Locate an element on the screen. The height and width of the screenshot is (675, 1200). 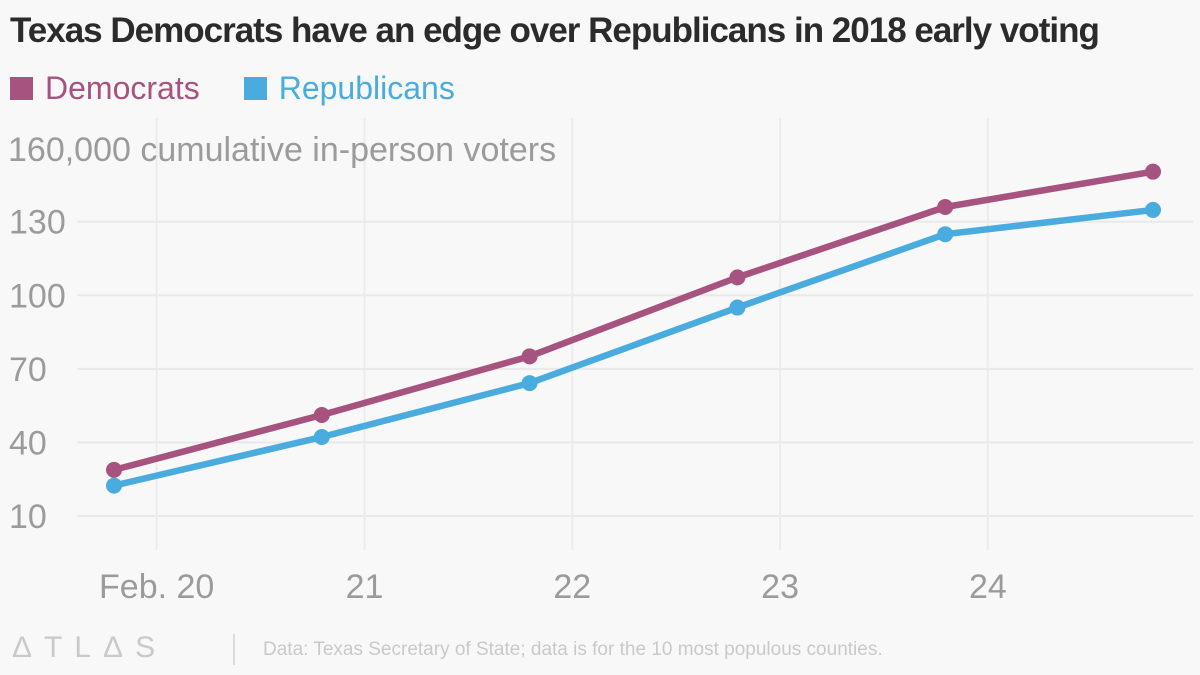
legend-label-republicans: Republicans is located at coordinates (366, 88).